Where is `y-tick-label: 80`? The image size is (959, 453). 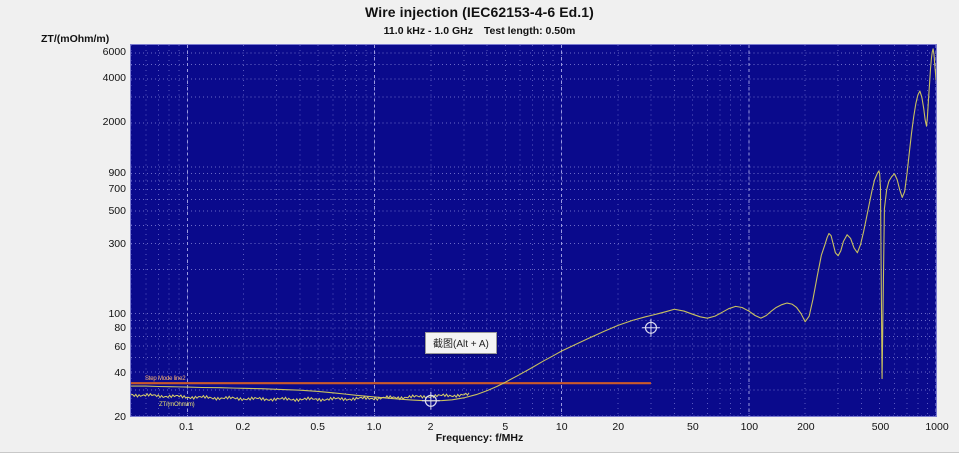
y-tick-label: 80 is located at coordinates (120, 328).